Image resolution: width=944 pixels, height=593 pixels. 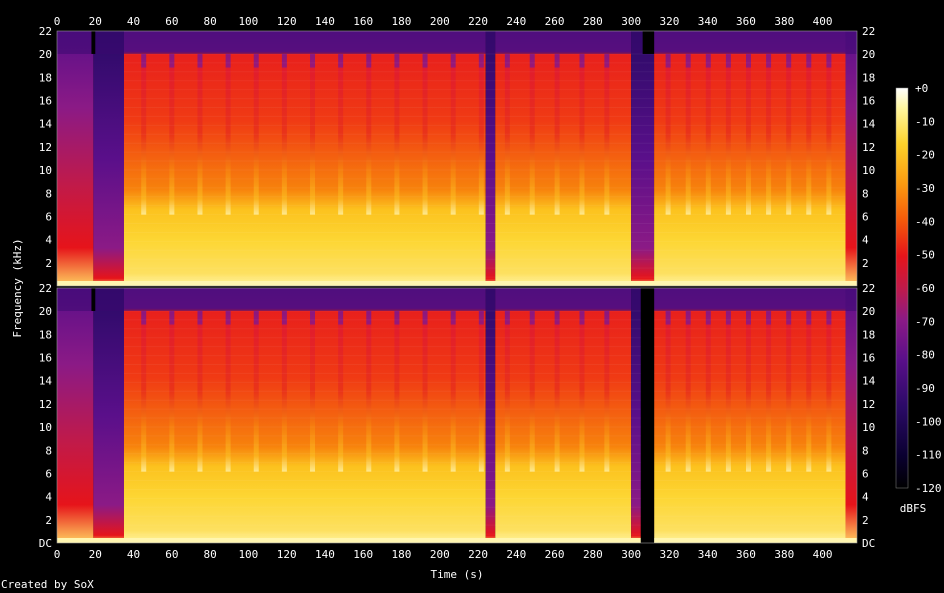 What do you see at coordinates (865, 193) in the screenshot?
I see `y-tick-label-right: 8` at bounding box center [865, 193].